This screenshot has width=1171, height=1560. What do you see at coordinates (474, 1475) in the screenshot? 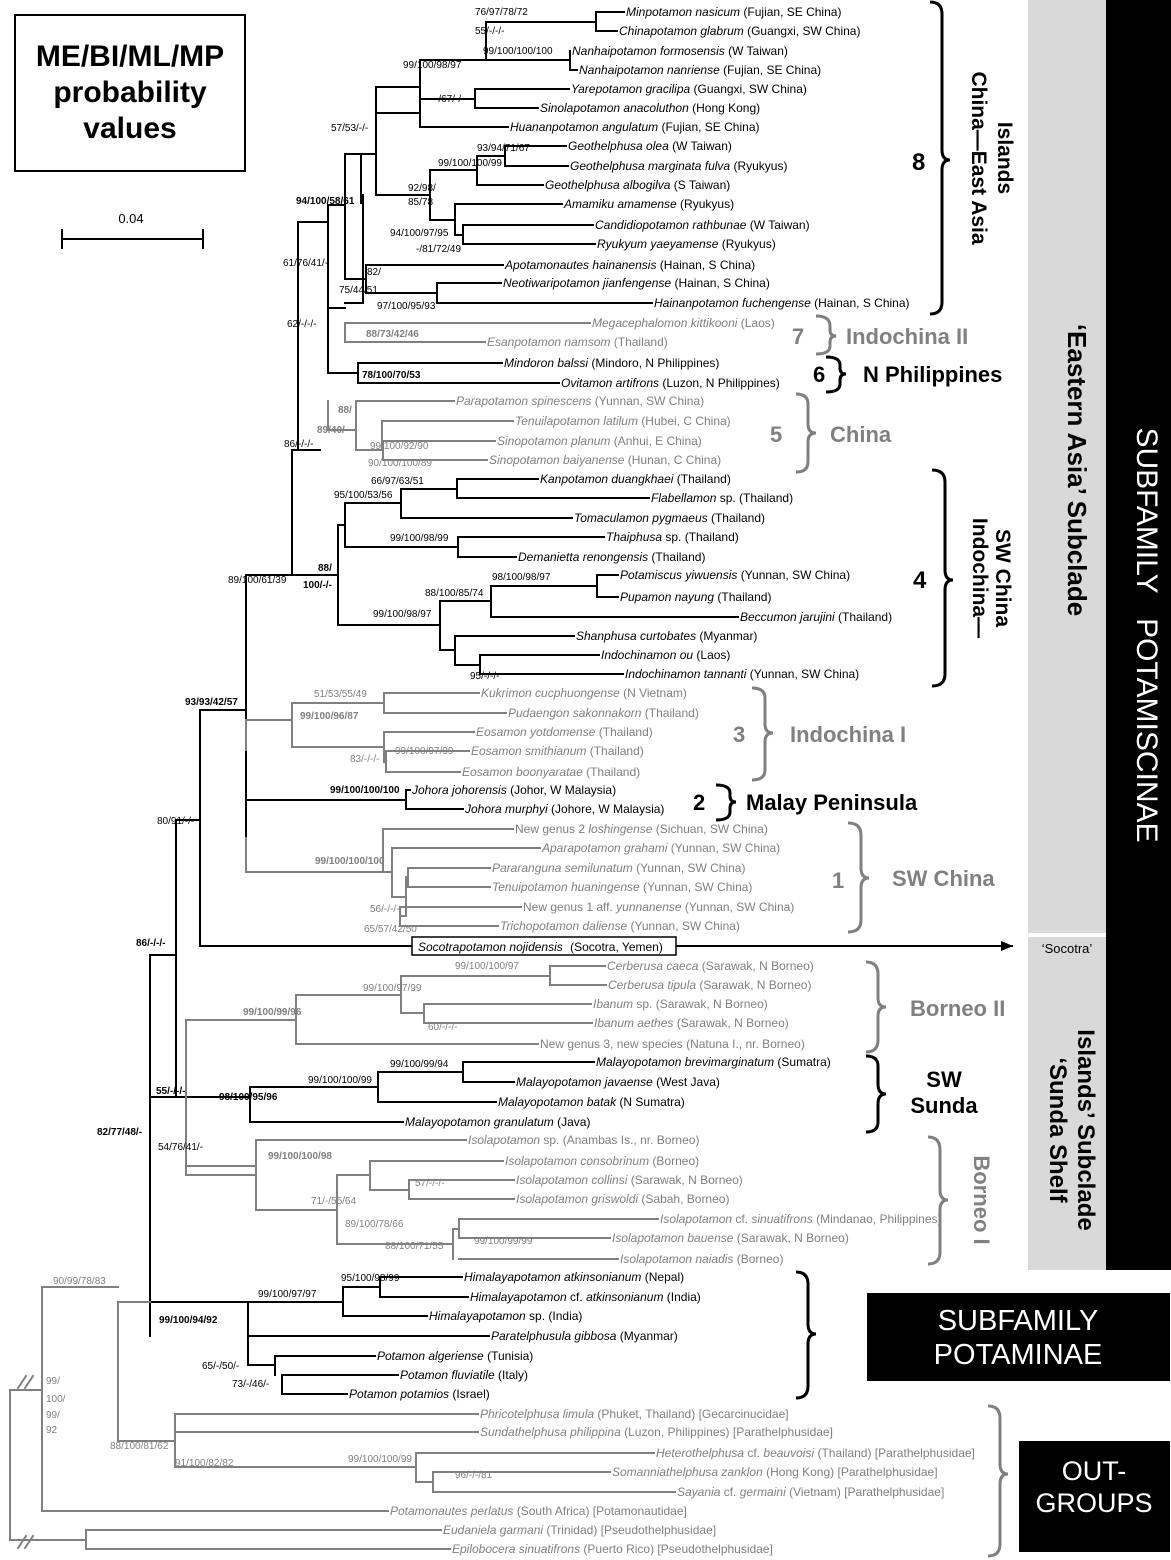
I see `support-value: 96/-/-/81` at bounding box center [474, 1475].